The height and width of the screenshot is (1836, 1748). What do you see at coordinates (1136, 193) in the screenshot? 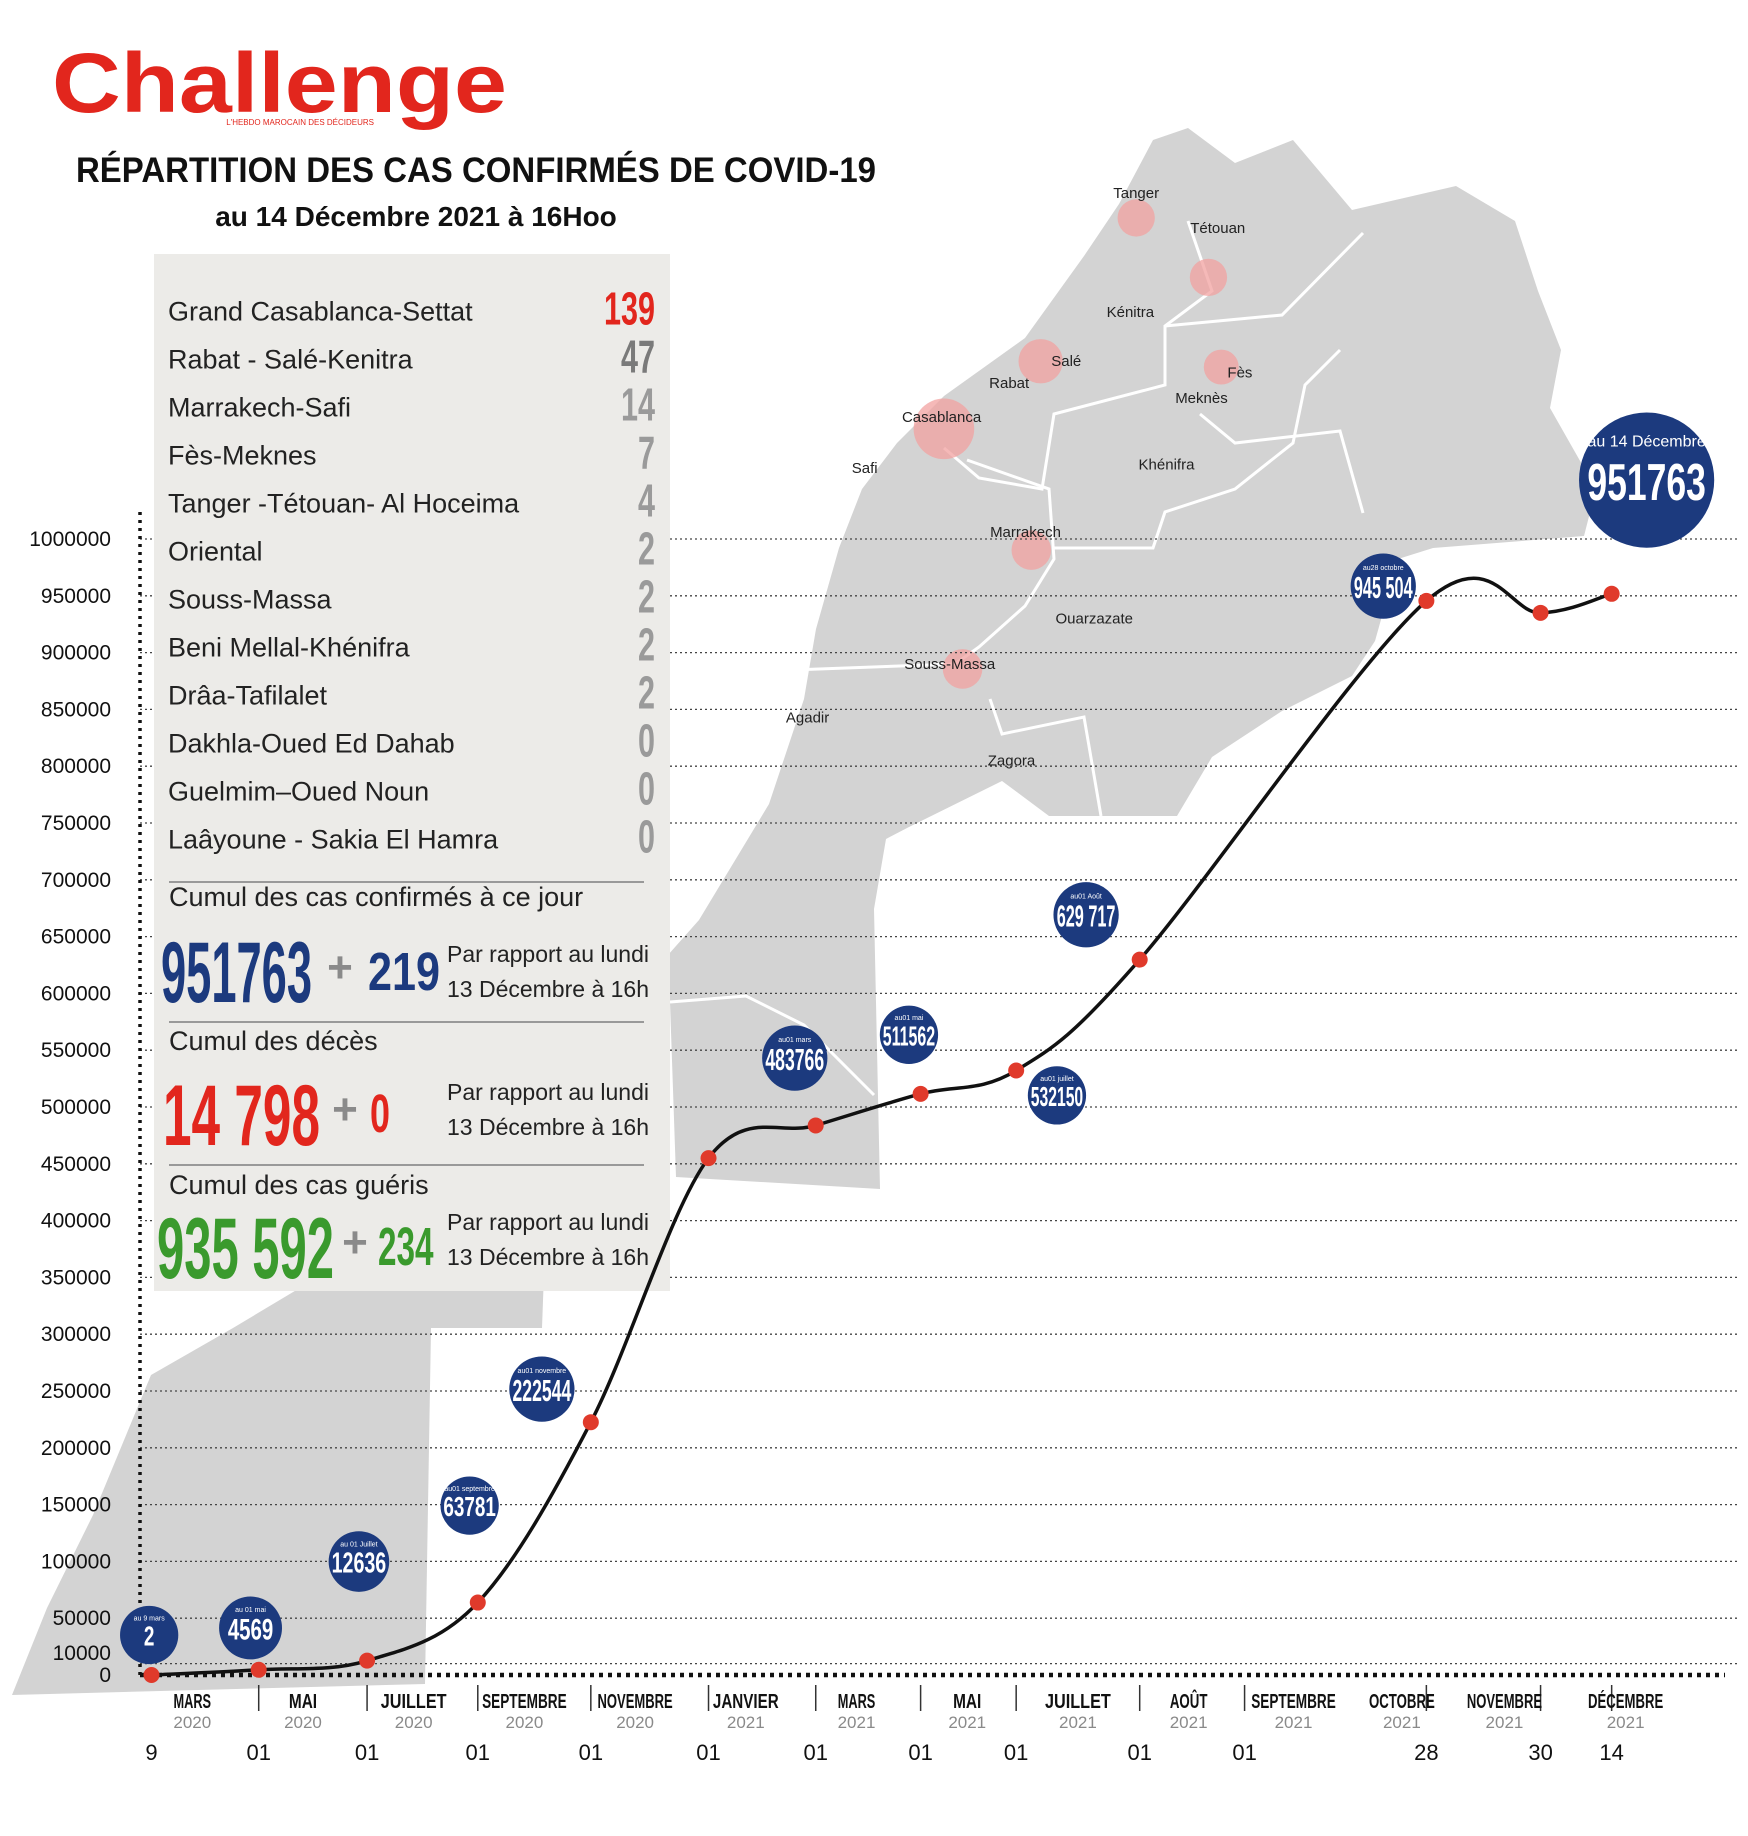
I see `city-label: Tanger` at bounding box center [1136, 193].